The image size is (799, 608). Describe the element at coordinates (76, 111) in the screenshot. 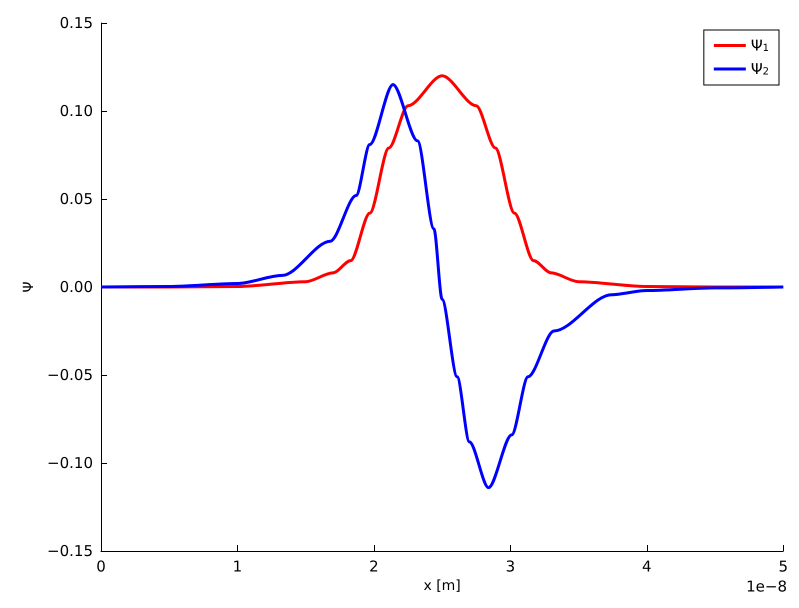

I see `y-tick-label: 0.10` at that location.